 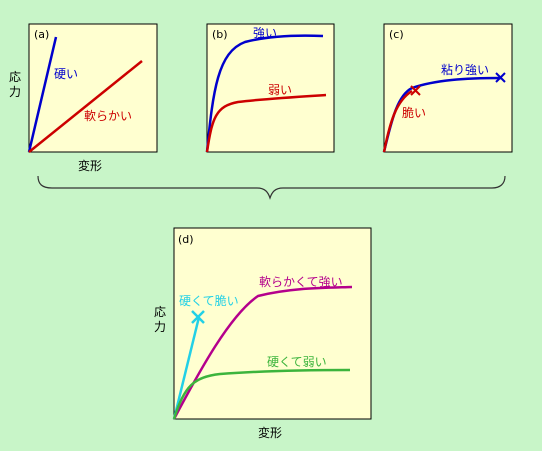 I want to click on soft-curve, so click(x=85, y=106).